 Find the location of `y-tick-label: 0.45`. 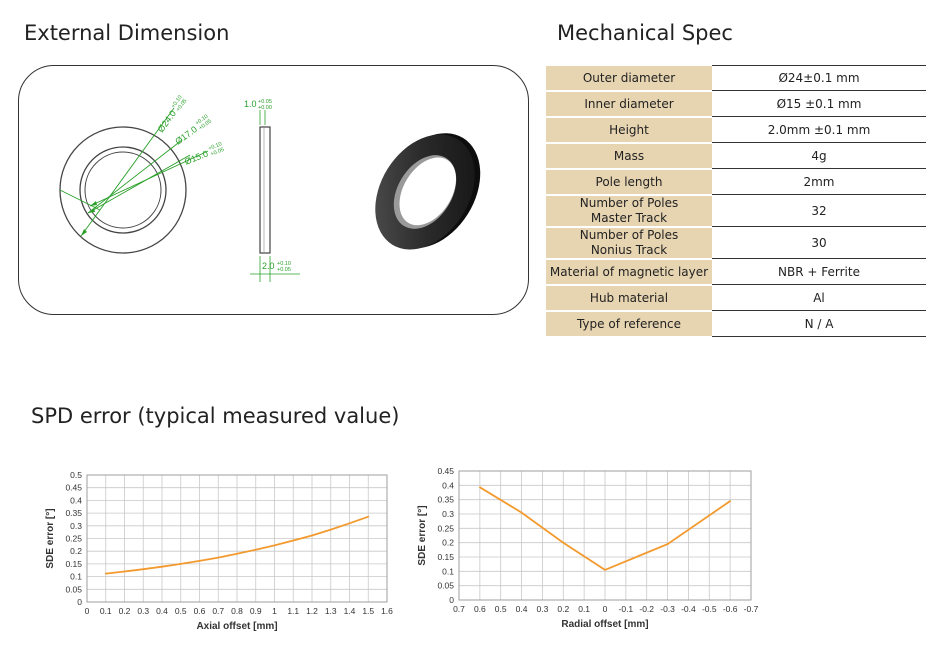

y-tick-label: 0.45 is located at coordinates (73, 488).